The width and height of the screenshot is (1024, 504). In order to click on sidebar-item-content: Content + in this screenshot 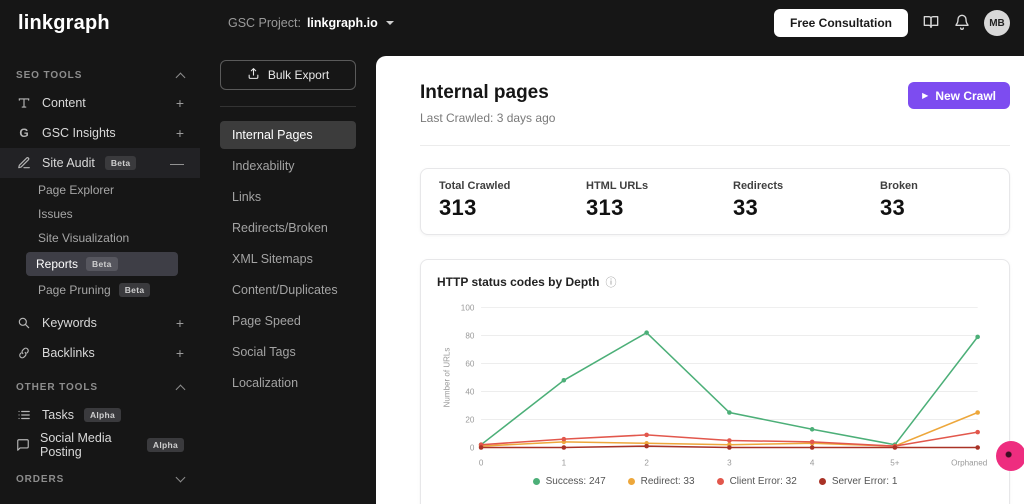, I will do `click(100, 103)`.